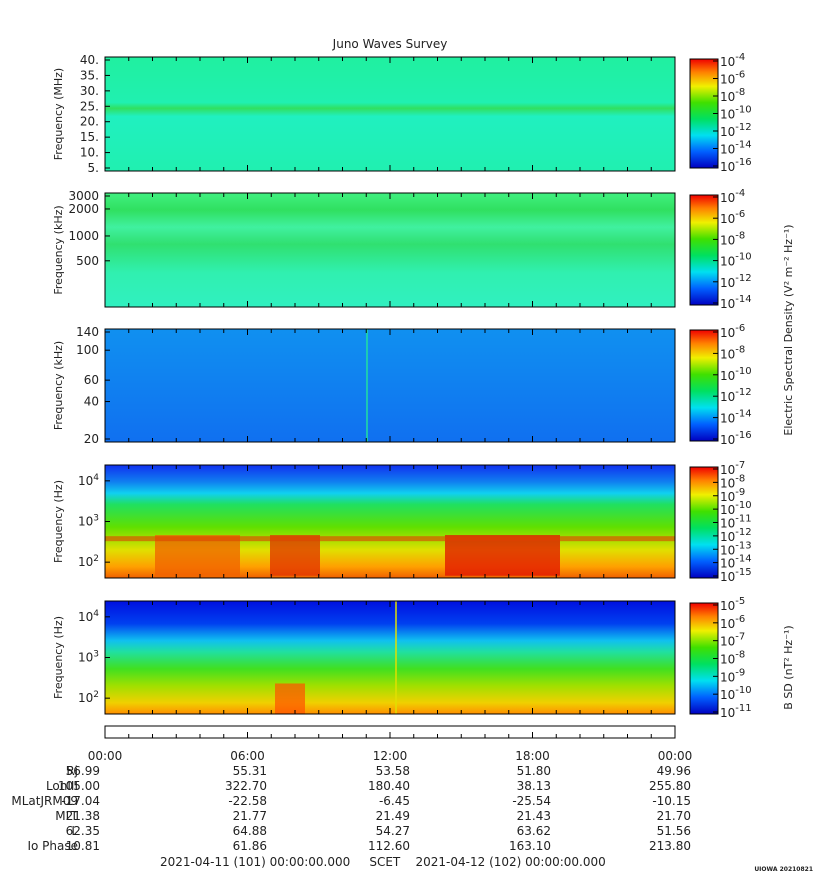  Describe the element at coordinates (533, 816) in the screenshot. I see `ephemeris-value: 21.43` at that location.